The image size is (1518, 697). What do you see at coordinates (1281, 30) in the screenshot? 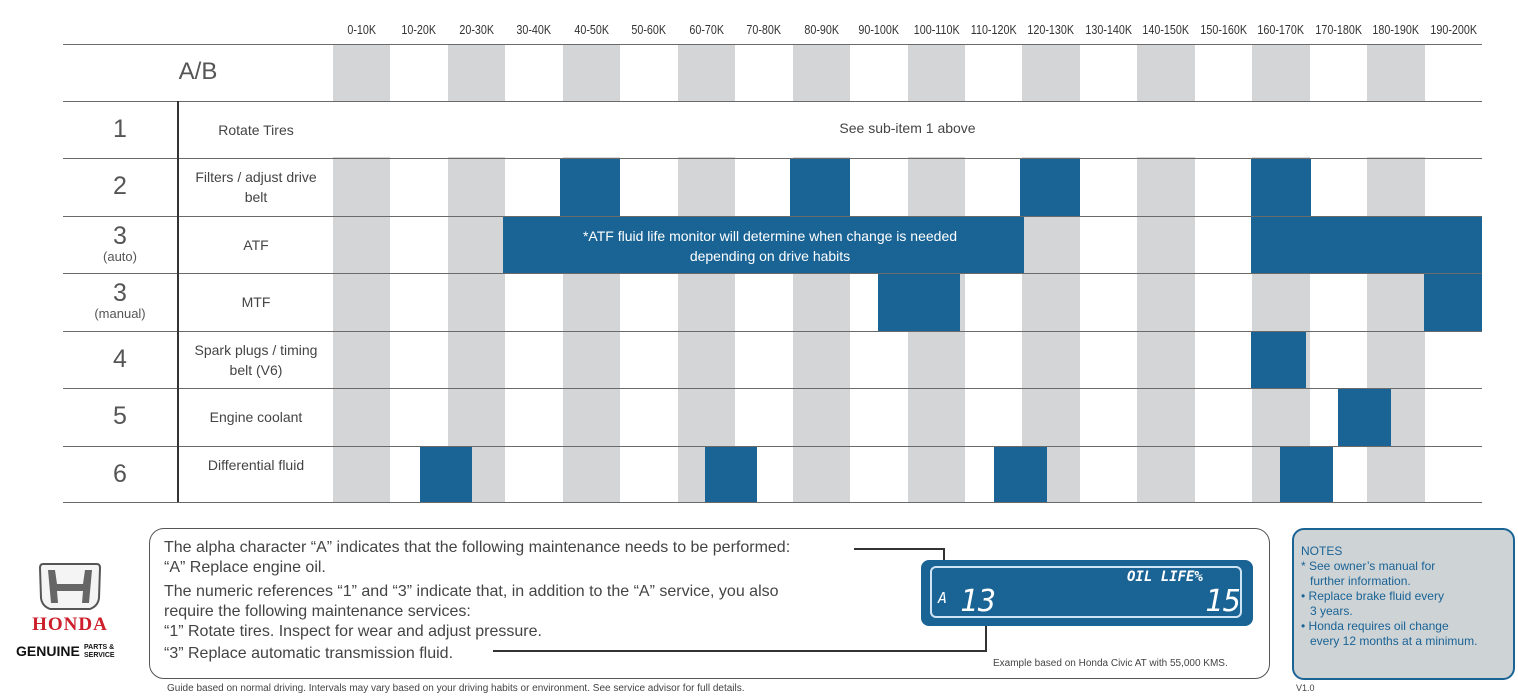
I see `column-header: 160-170K` at bounding box center [1281, 30].